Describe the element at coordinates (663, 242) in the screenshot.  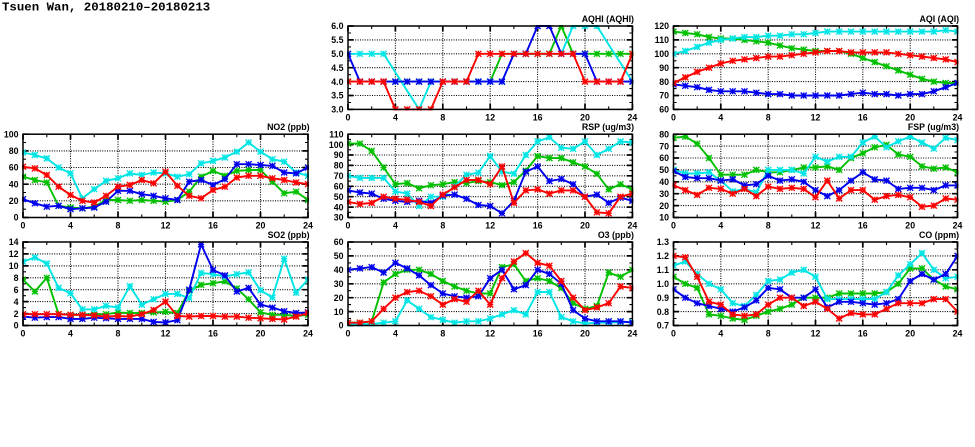
I see `svg-text: 1.3` at that location.